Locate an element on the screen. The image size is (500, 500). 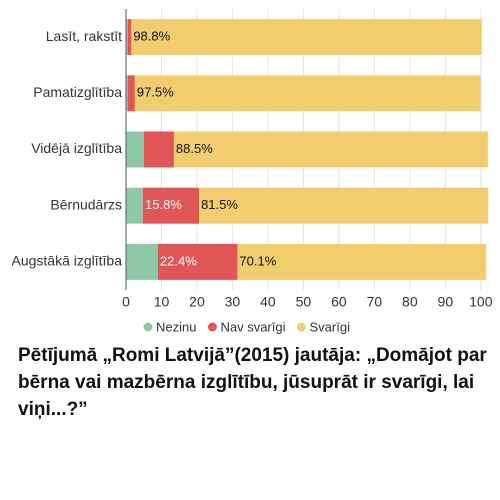
y-tick-label: Vidējā izglītība is located at coordinates (76, 148).